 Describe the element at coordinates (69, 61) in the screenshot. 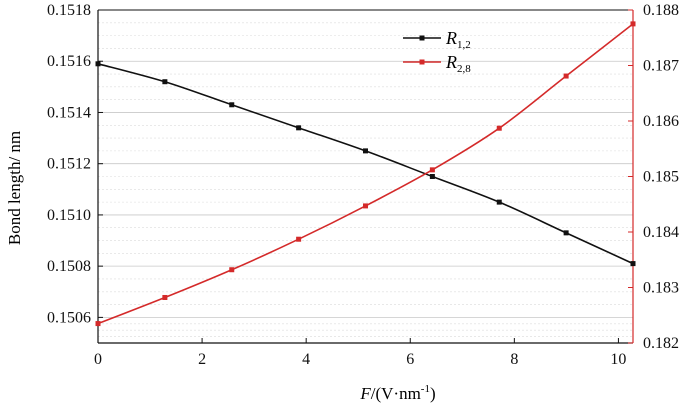

I see `left-y-tick-label: 0.1516` at that location.